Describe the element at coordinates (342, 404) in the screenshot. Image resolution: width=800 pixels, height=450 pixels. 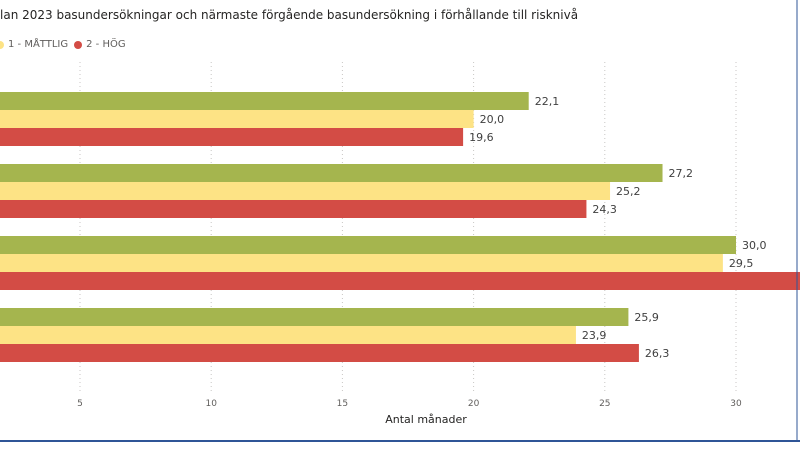
I see `x-tick-label: 15` at that location.